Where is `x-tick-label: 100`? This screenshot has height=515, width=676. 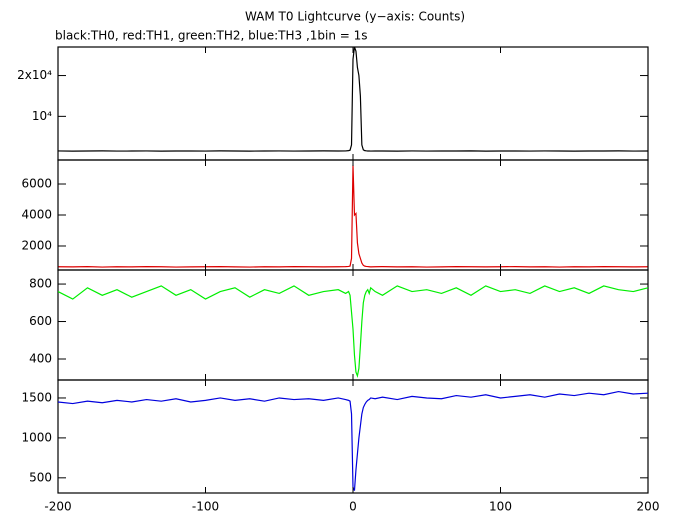
x-tick-label: 100 is located at coordinates (500, 507).